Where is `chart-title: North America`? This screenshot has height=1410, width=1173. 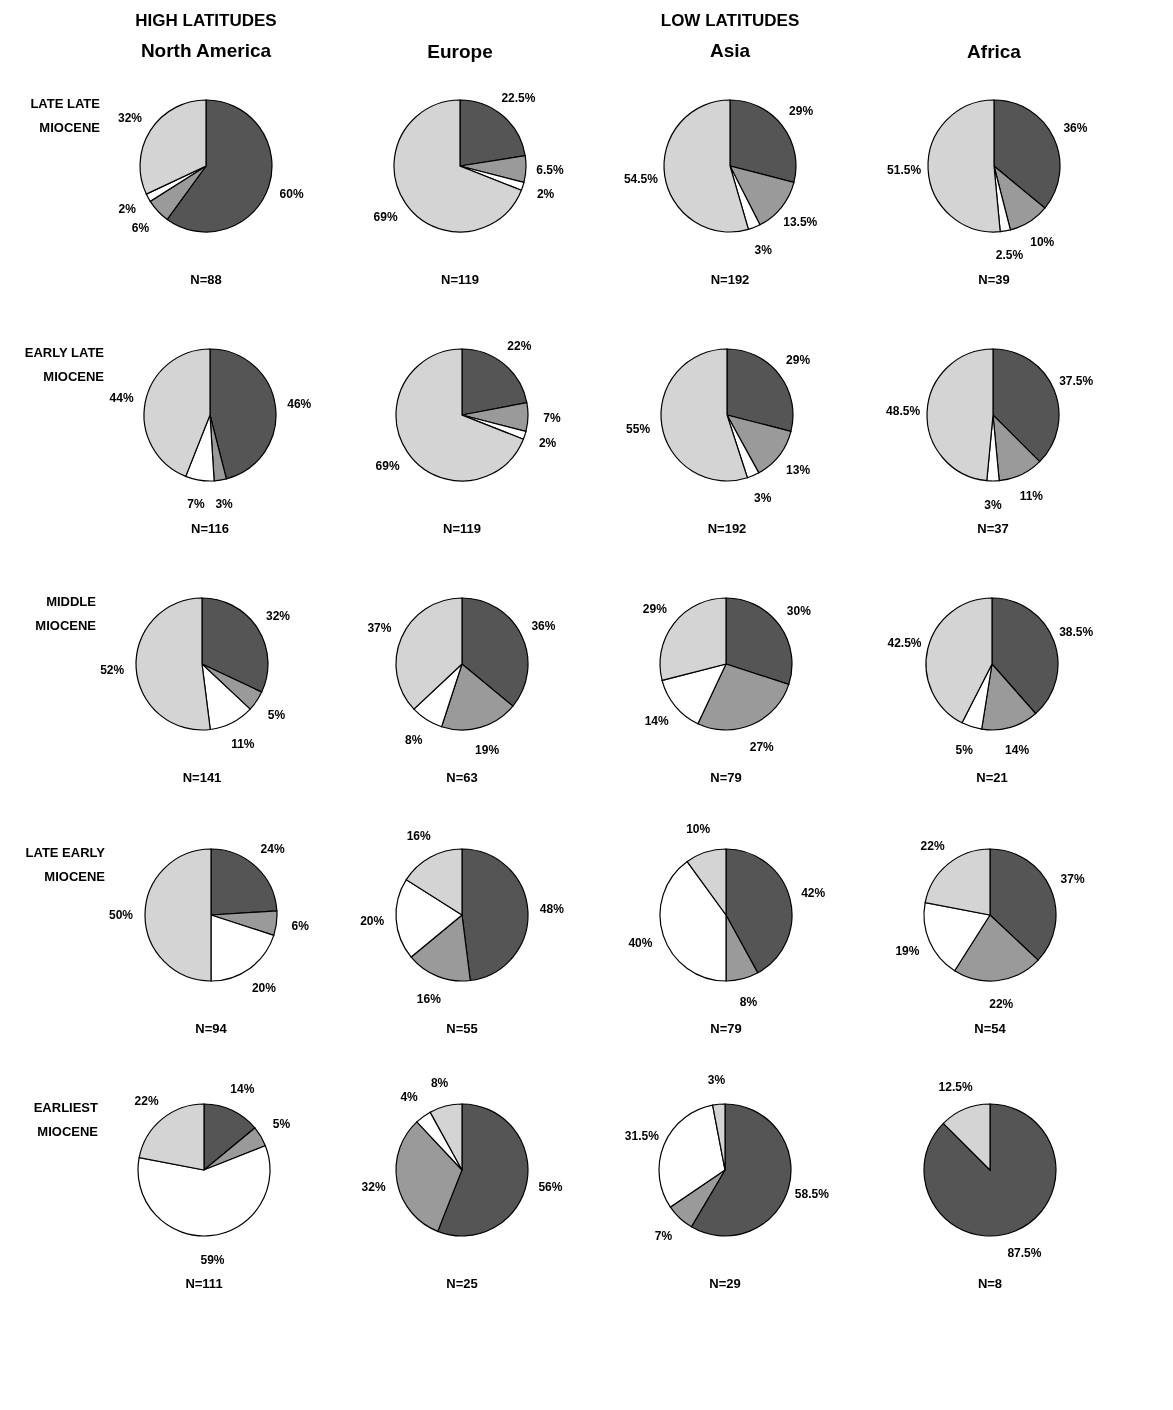
chart-title: North America is located at coordinates (206, 50).